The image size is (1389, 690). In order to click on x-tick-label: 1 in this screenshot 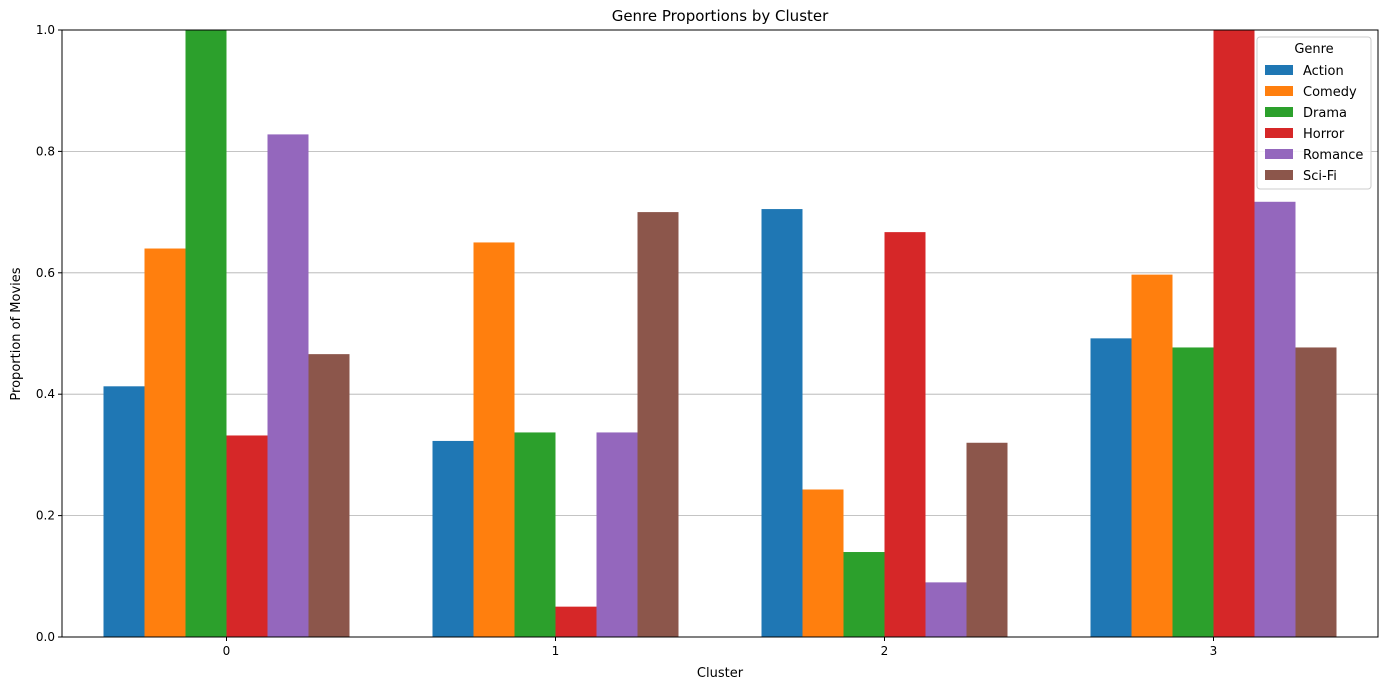, I will do `click(556, 651)`.